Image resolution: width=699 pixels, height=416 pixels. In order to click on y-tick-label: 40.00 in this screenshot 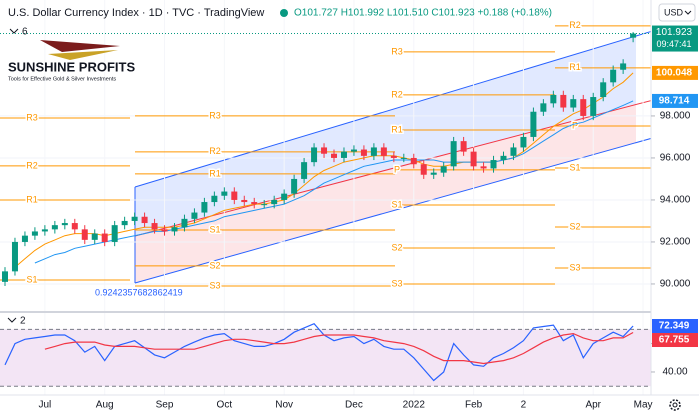, I will do `click(674, 372)`.